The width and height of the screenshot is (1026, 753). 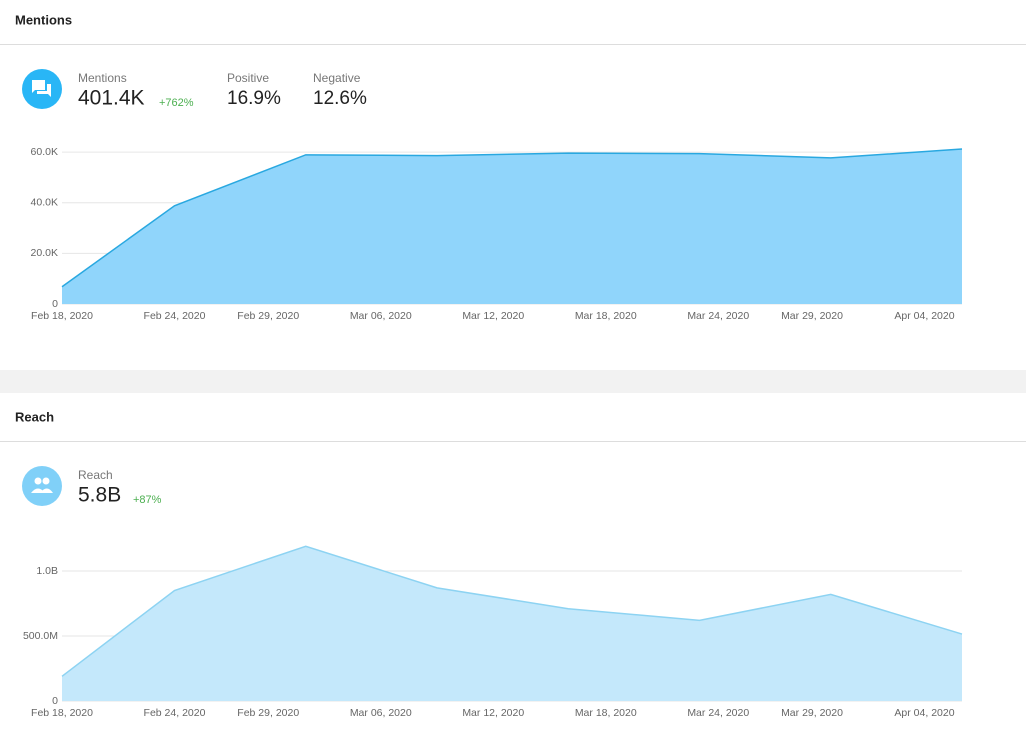 I want to click on metric-value: 5.8B, so click(x=99, y=495).